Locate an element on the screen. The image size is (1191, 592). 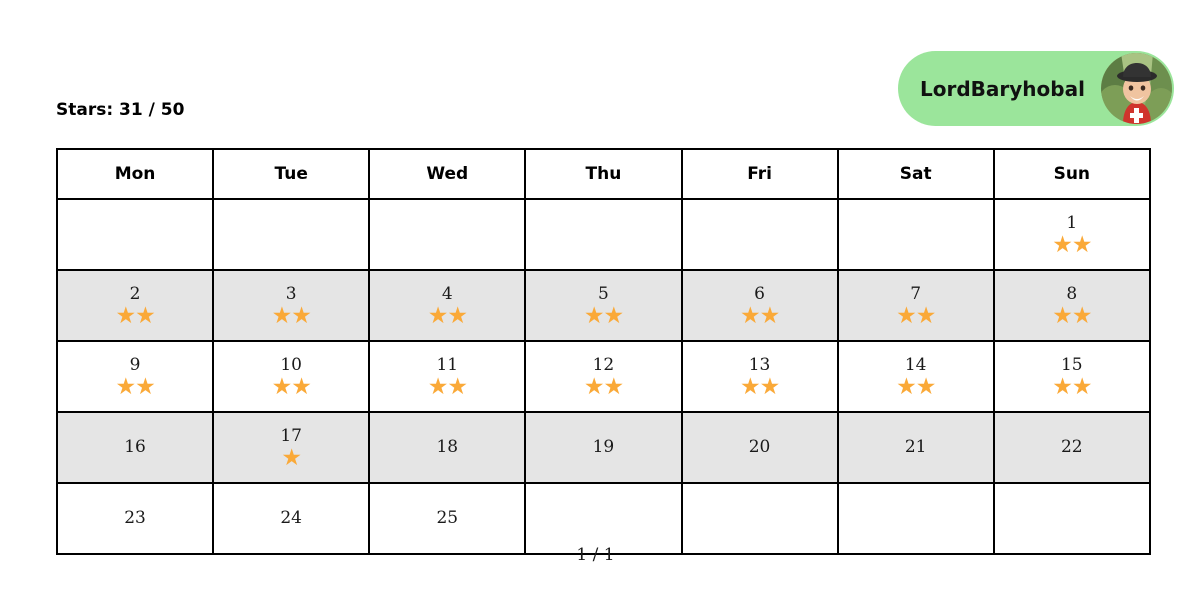
calendar-day-cell: 25 is located at coordinates (447, 518).